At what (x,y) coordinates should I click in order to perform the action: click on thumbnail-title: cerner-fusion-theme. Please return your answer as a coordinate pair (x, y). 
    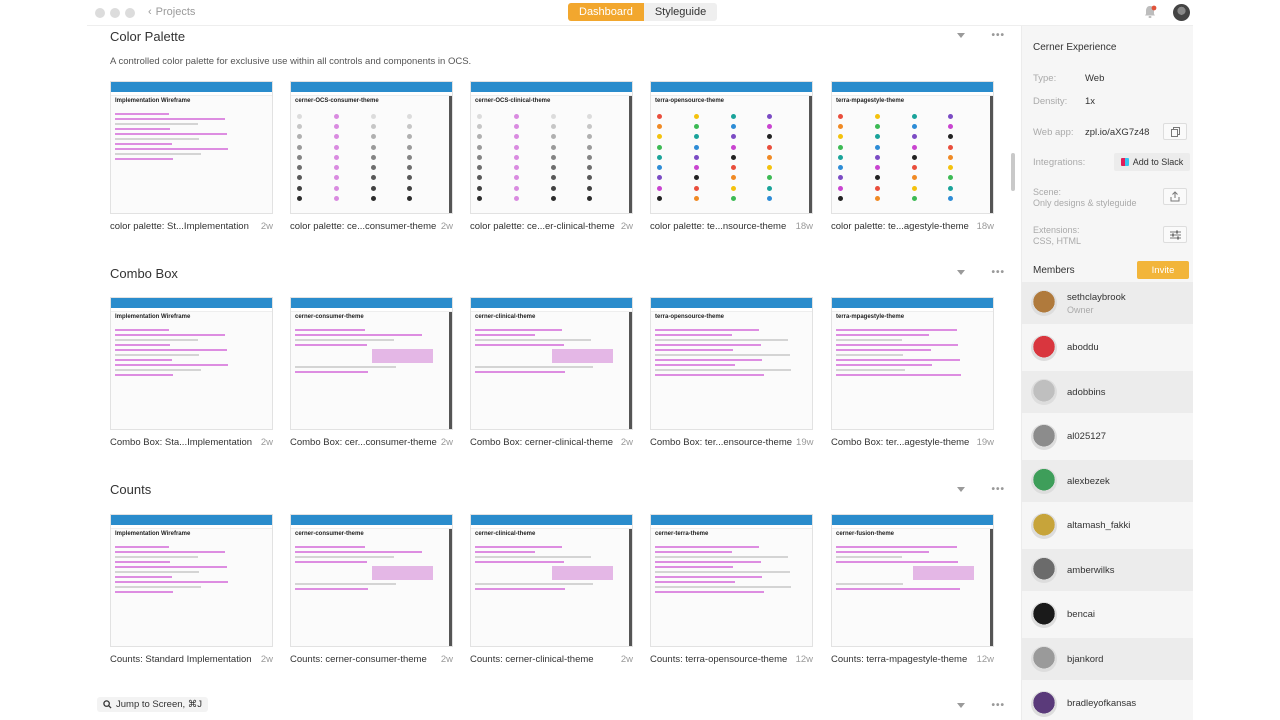
    Looking at the image, I should click on (865, 534).